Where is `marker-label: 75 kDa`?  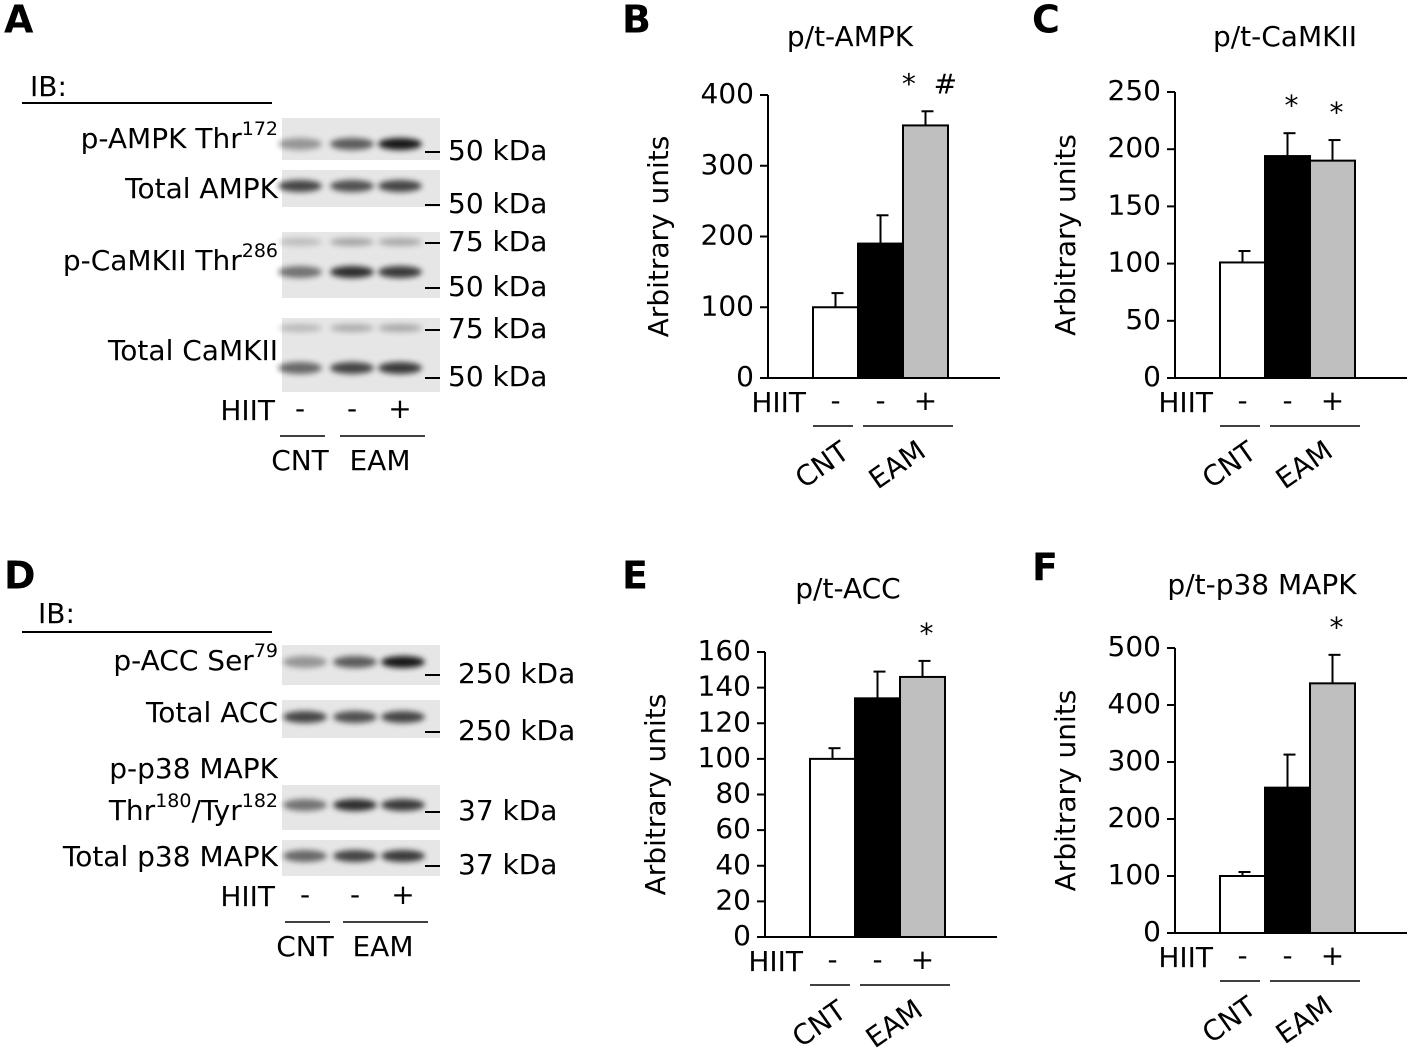 marker-label: 75 kDa is located at coordinates (497, 241).